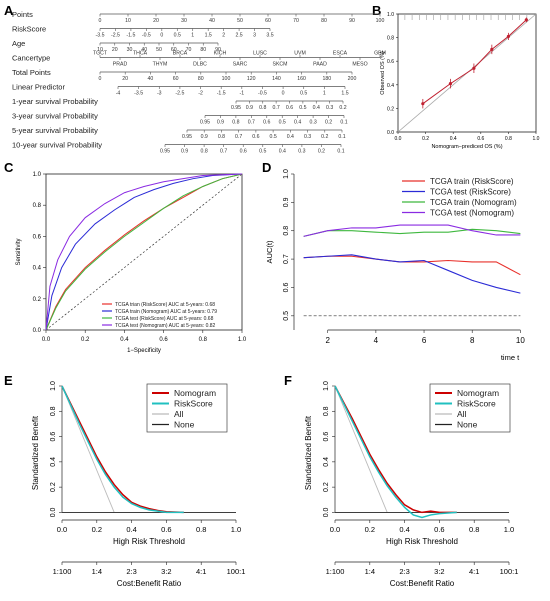  Describe the element at coordinates (18, 43) in the screenshot. I see `nomogram-row-label: Age` at that location.